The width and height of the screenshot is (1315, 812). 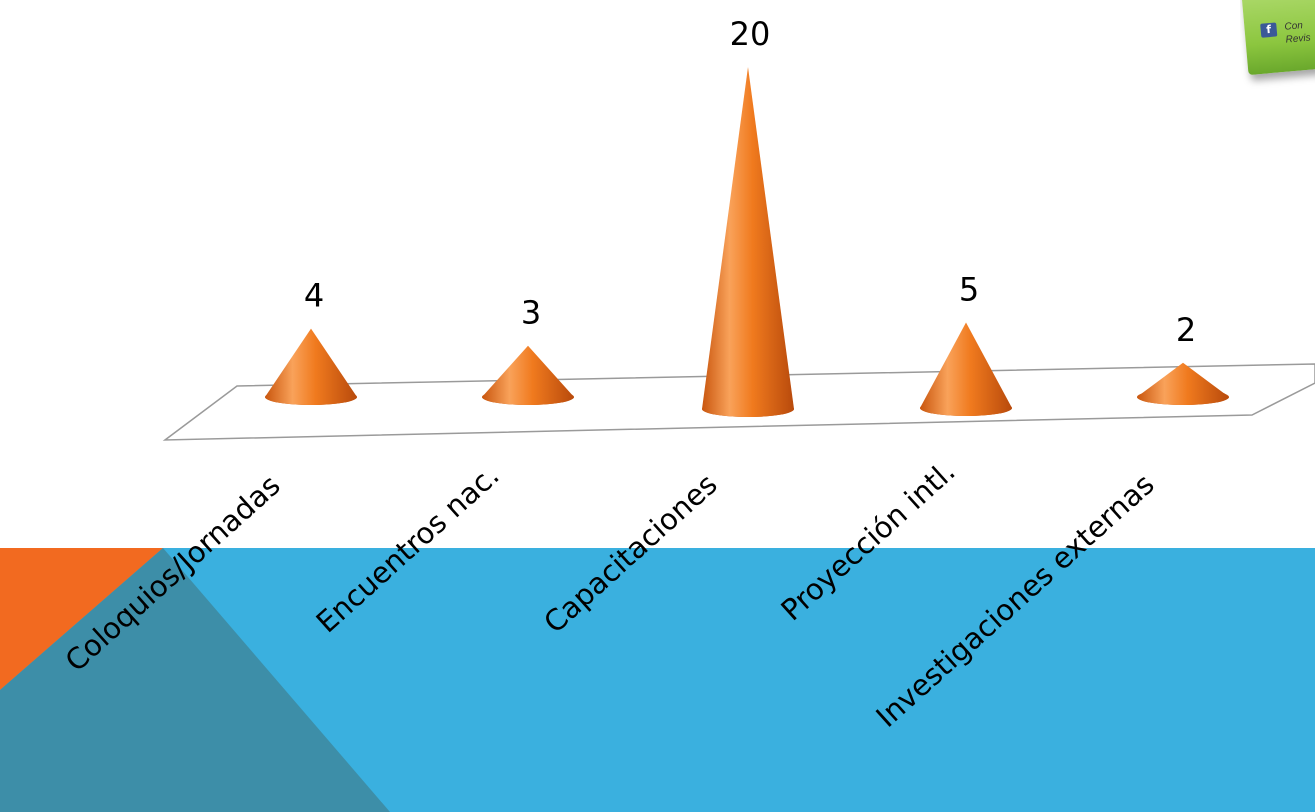 I want to click on data-label-1: 4, so click(x=314, y=296).